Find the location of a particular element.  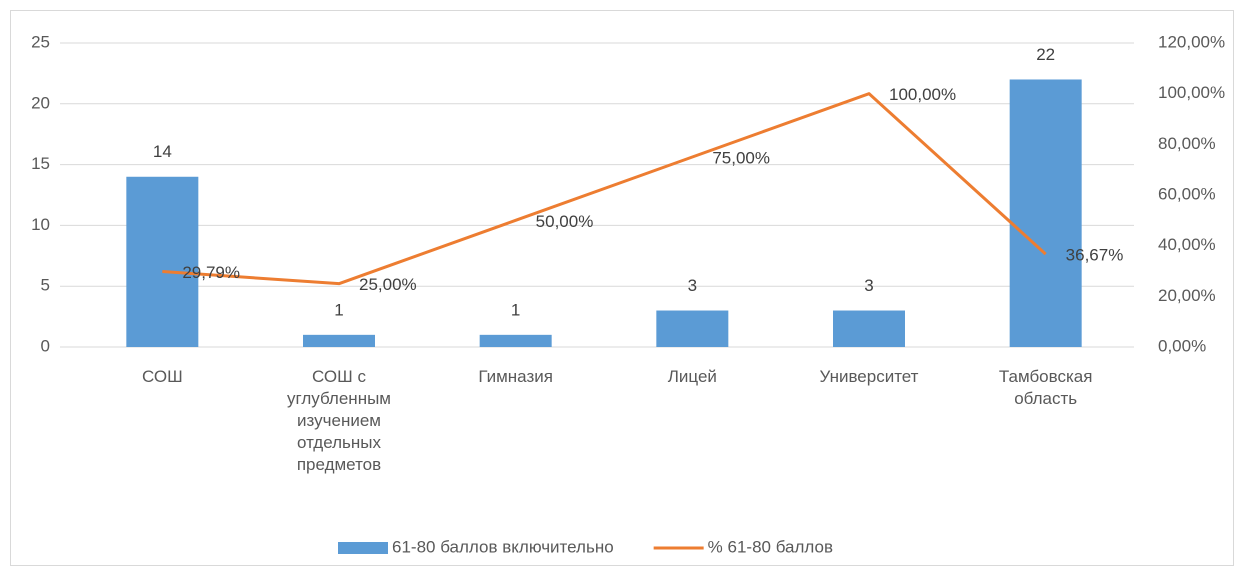

y-tick-label: 20 is located at coordinates (40, 102).